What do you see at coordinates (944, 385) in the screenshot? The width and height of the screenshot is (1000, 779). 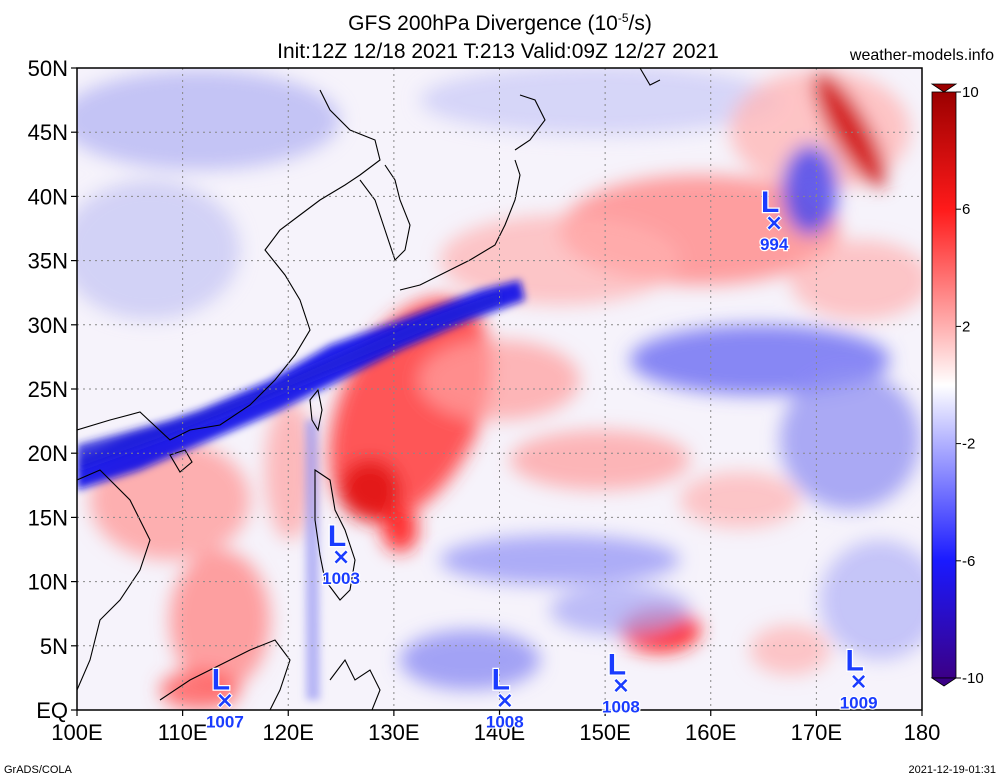 I see `colorbar-gradient` at bounding box center [944, 385].